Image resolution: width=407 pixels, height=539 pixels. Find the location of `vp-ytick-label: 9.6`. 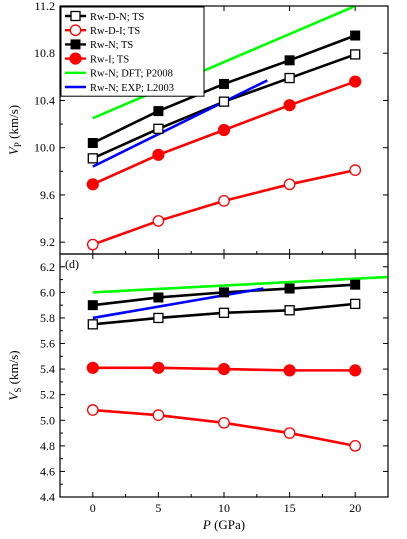

vp-ytick-label: 9.6 is located at coordinates (47, 195).